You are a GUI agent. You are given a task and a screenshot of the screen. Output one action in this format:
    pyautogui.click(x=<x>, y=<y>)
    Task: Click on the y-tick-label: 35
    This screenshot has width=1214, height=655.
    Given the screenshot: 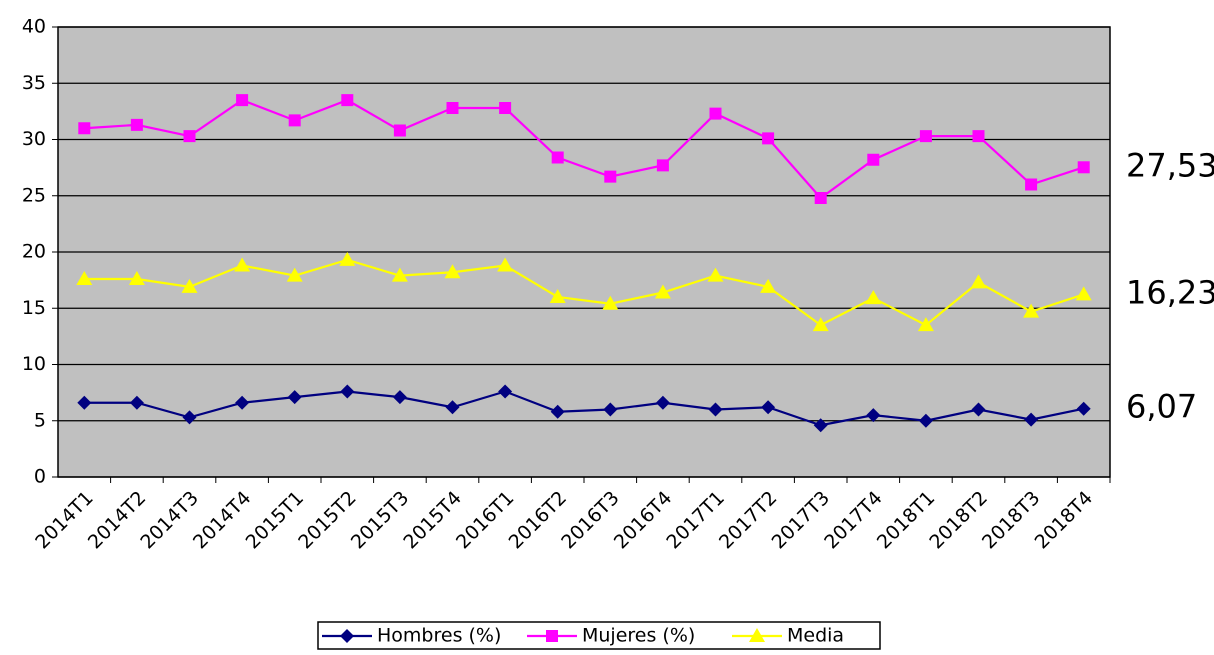 What is the action you would take?
    pyautogui.click(x=34, y=83)
    